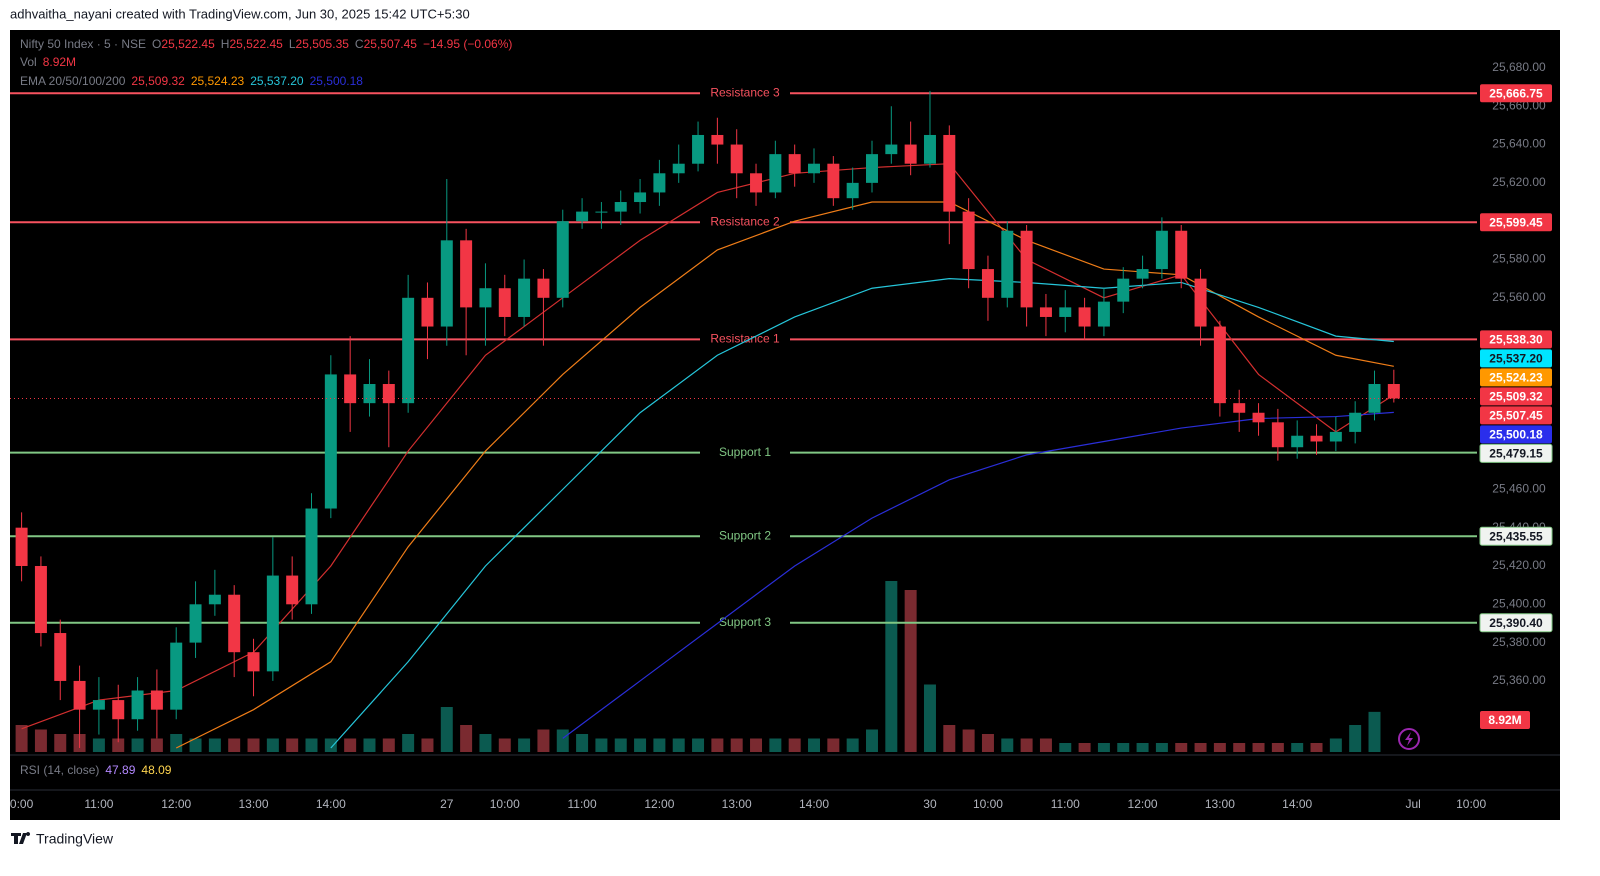  I want to click on price-box-label: 25,666.75, so click(1516, 93).